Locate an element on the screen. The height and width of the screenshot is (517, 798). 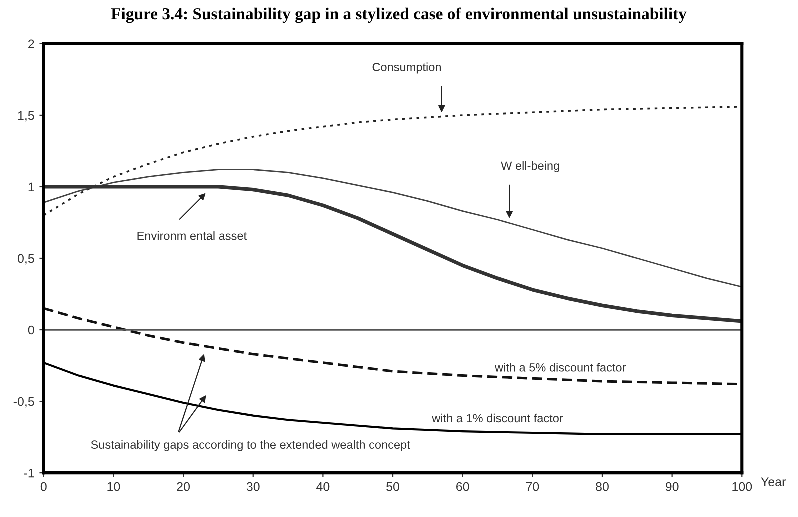
y-tick-label: 1,5 is located at coordinates (26, 116).